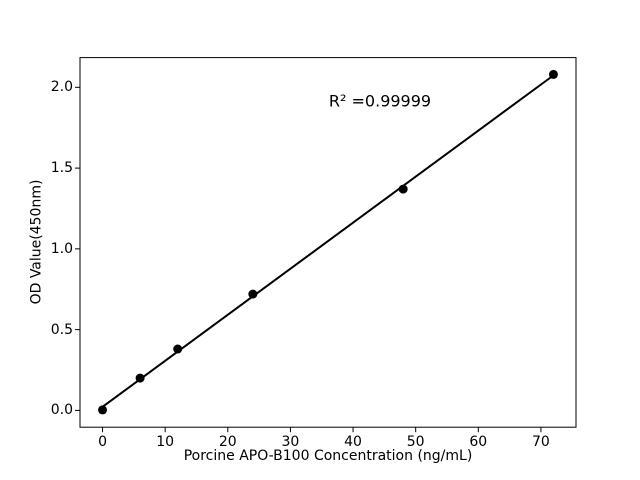 The height and width of the screenshot is (480, 640). What do you see at coordinates (61, 168) in the screenshot?
I see `y-tick-label: 1.5` at bounding box center [61, 168].